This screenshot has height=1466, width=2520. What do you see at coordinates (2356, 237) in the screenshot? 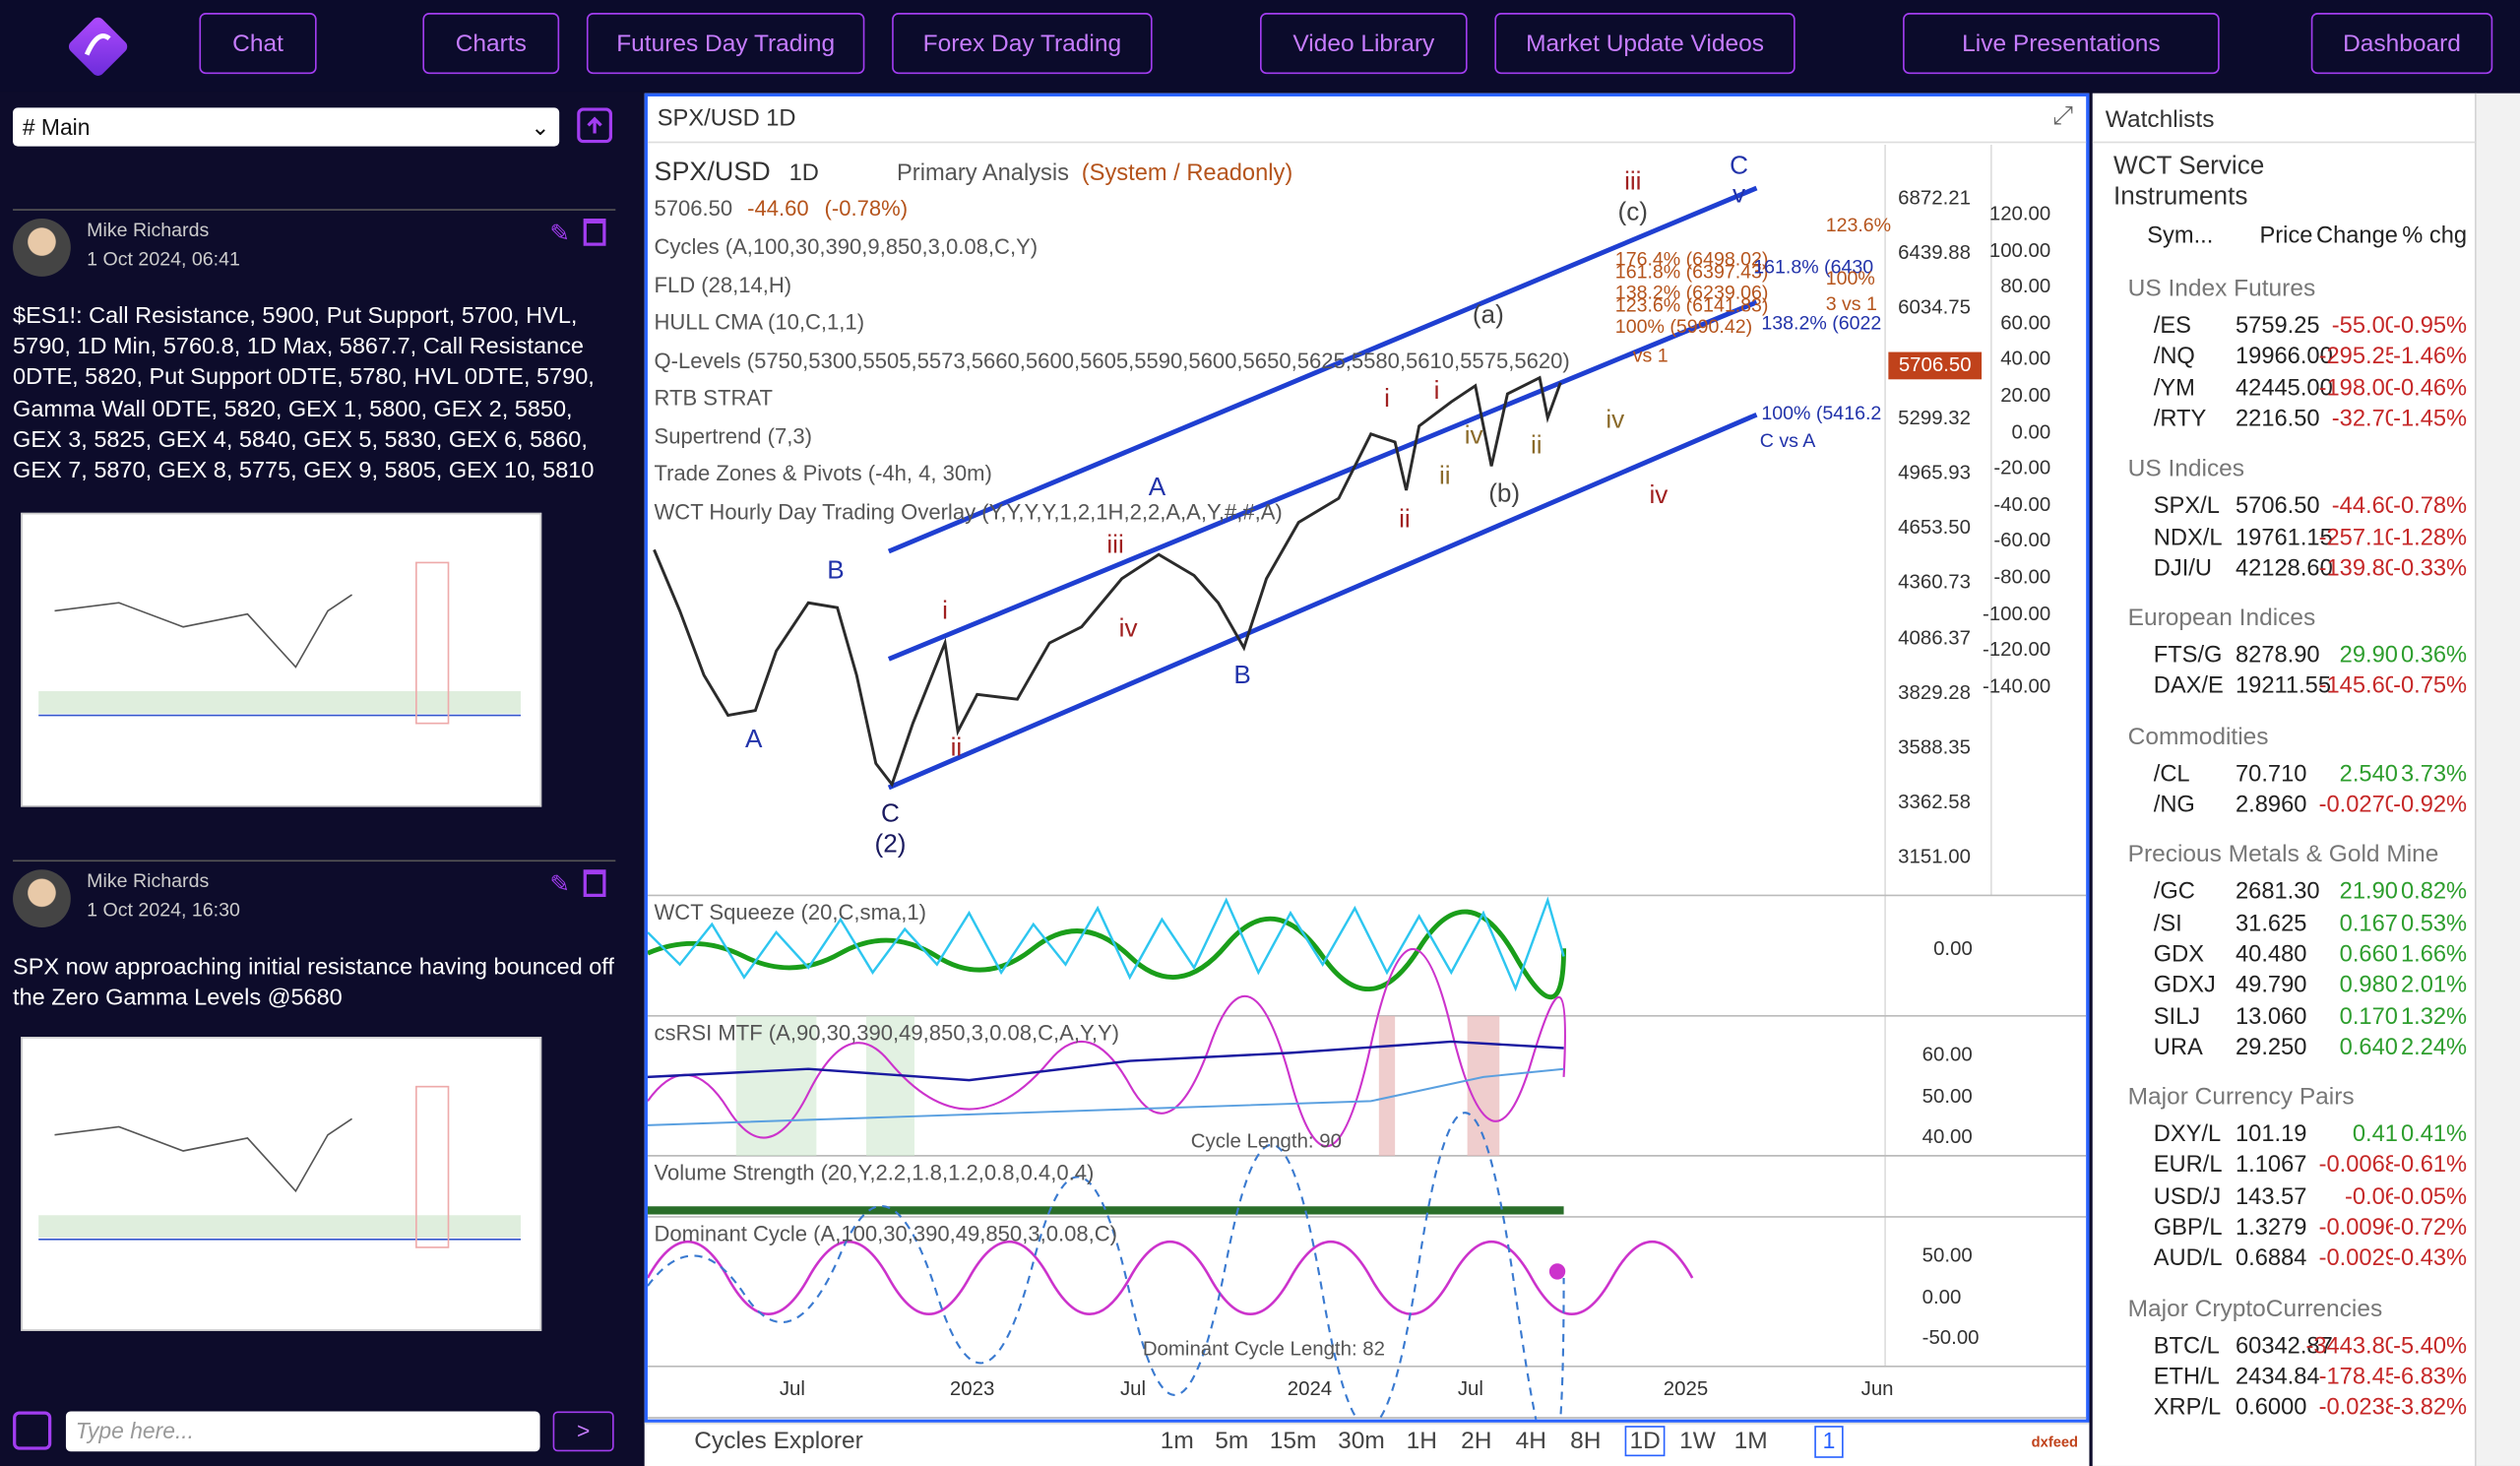
I see `column-header: Change` at bounding box center [2356, 237].